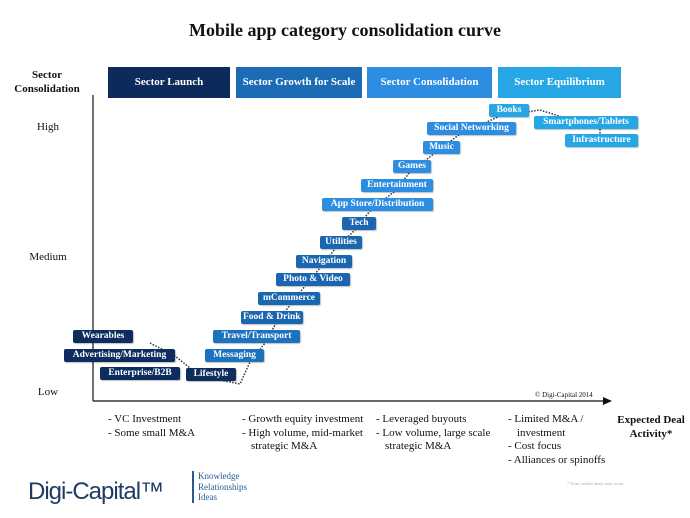 The width and height of the screenshot is (690, 518). I want to click on tagline-knowledge: Knowledge, so click(219, 476).